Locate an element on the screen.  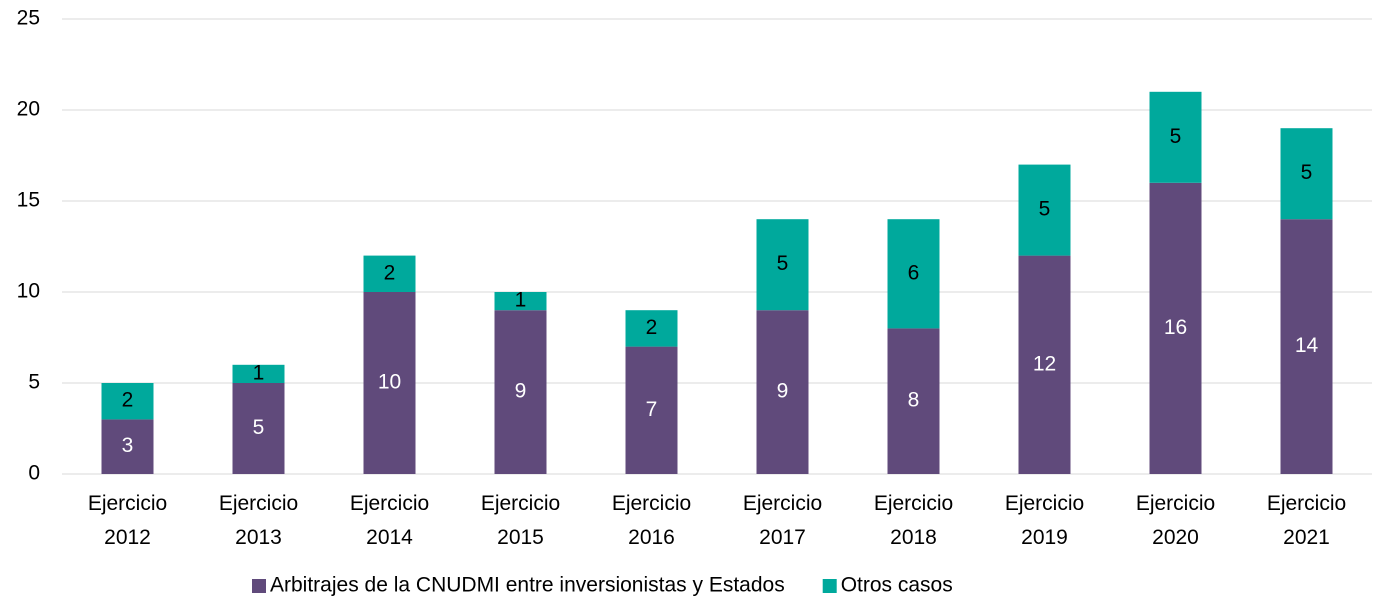
y-tick-label: 20 is located at coordinates (28, 109).